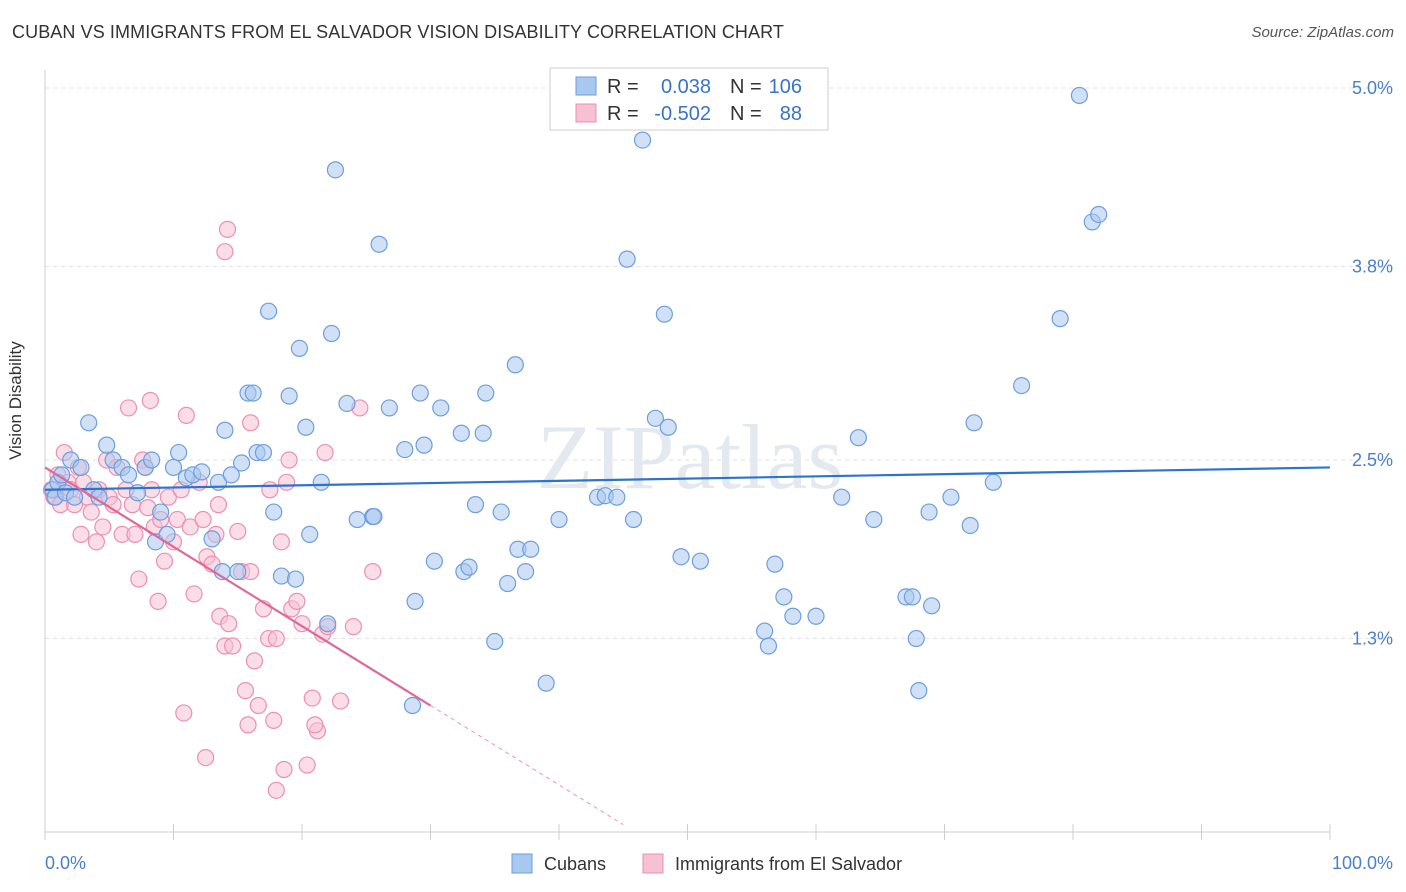 Image resolution: width=1406 pixels, height=892 pixels. I want to click on legend-n-value-cubans: 106, so click(785, 87).